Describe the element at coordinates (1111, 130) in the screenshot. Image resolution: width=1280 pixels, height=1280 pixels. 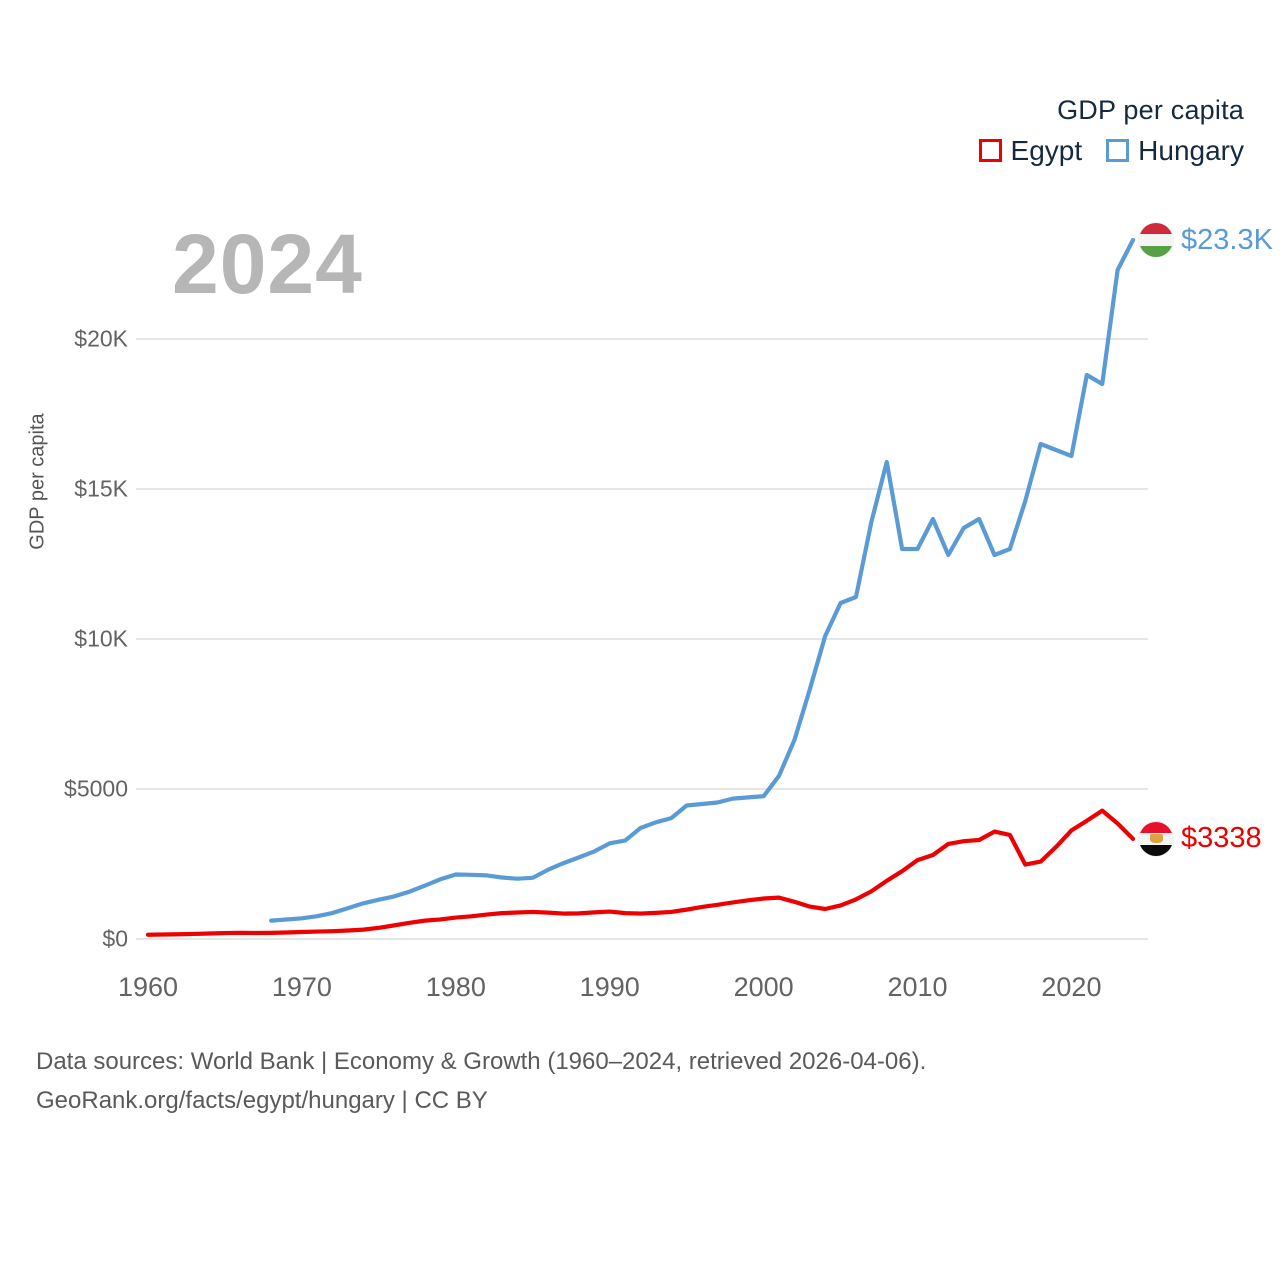
I see `chart-legend: GDP per capita Egypt Hungary` at that location.